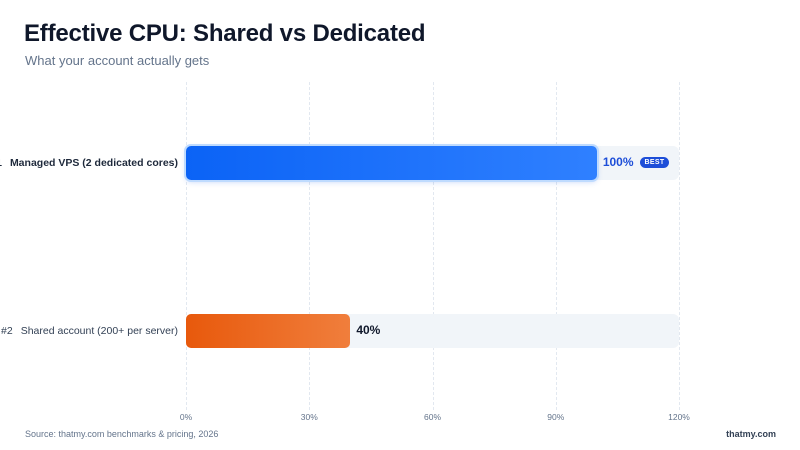 The height and width of the screenshot is (450, 800). I want to click on category-rank: #2, so click(7, 331).